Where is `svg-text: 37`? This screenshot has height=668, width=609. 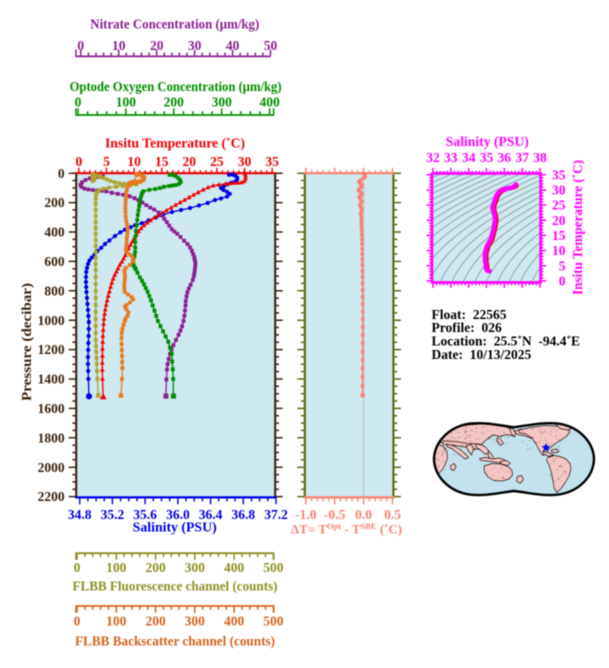 svg-text: 37 is located at coordinates (522, 157).